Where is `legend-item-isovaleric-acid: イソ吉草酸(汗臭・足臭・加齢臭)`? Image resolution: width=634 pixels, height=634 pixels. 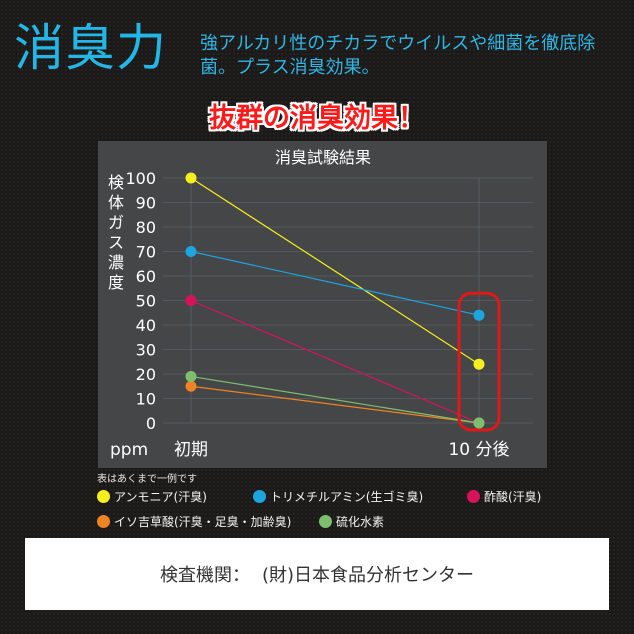 legend-item-isovaleric-acid: イソ吉草酸(汗臭・足臭・加齢臭) is located at coordinates (194, 521).